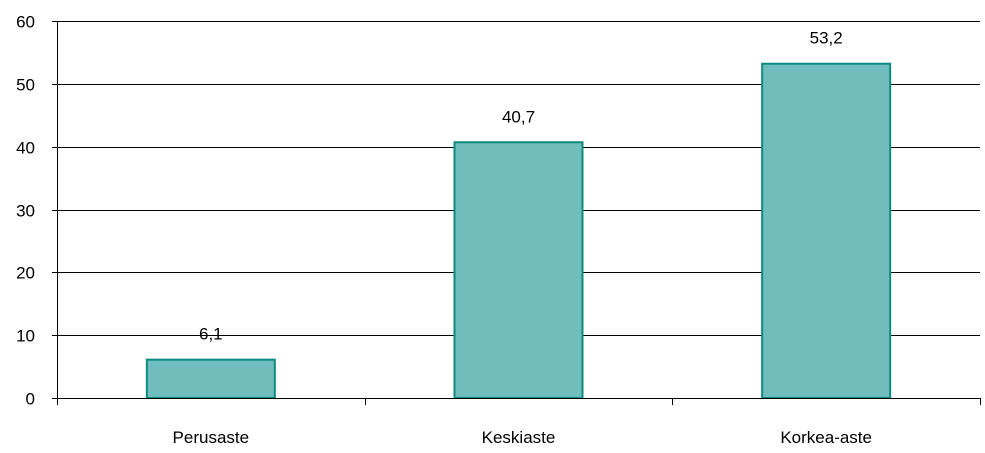  What do you see at coordinates (25, 211) in the screenshot?
I see `y-tick-label: 30` at bounding box center [25, 211].